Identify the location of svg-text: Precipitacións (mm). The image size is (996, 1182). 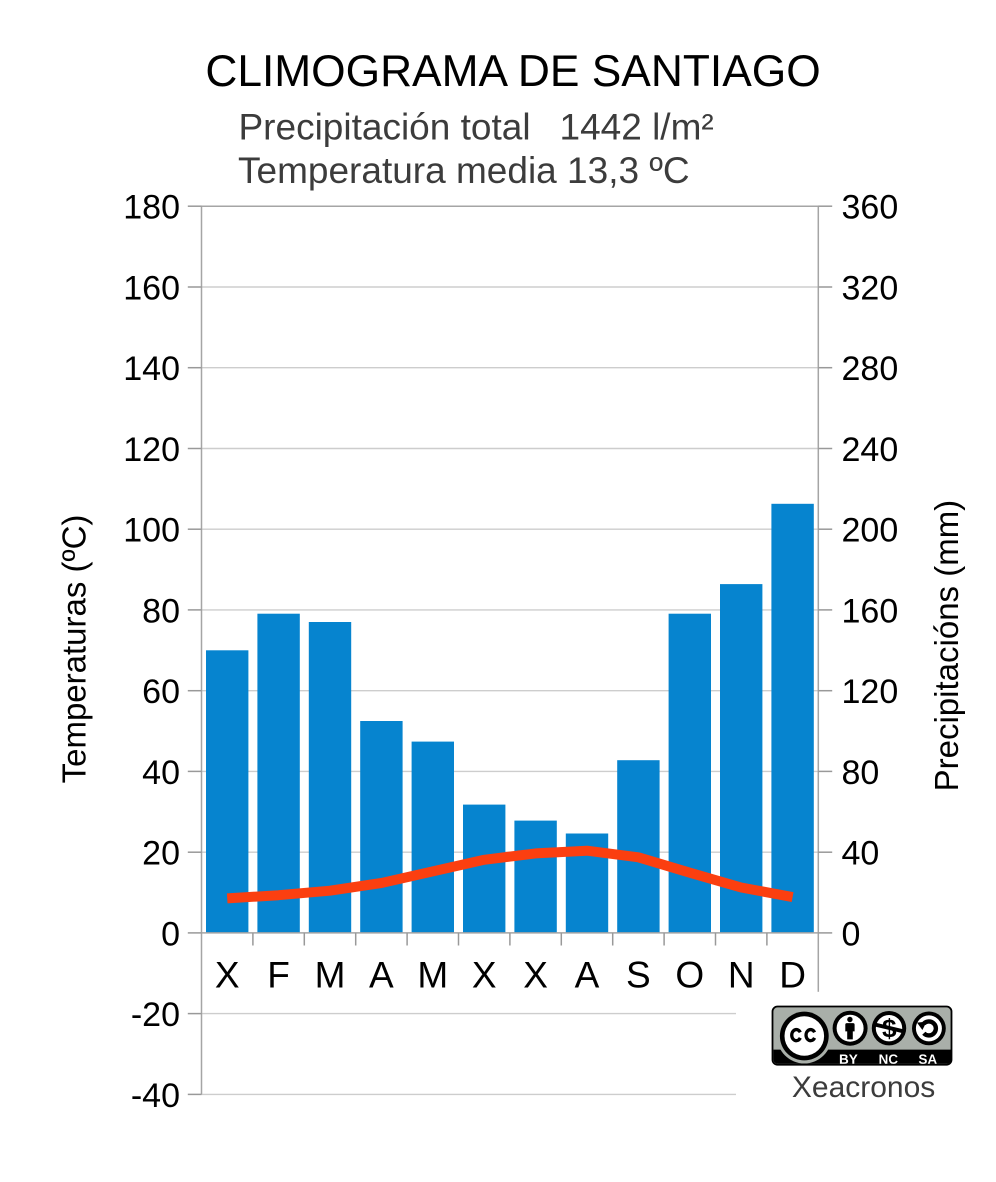
(946, 646).